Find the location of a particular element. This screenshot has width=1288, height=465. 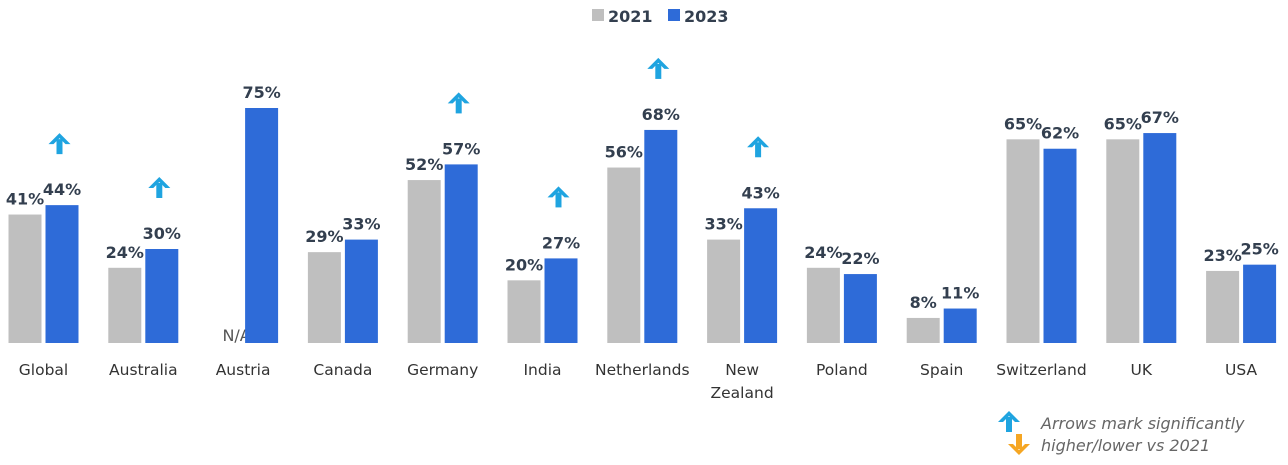

category-label-line: Netherlands is located at coordinates (642, 370).